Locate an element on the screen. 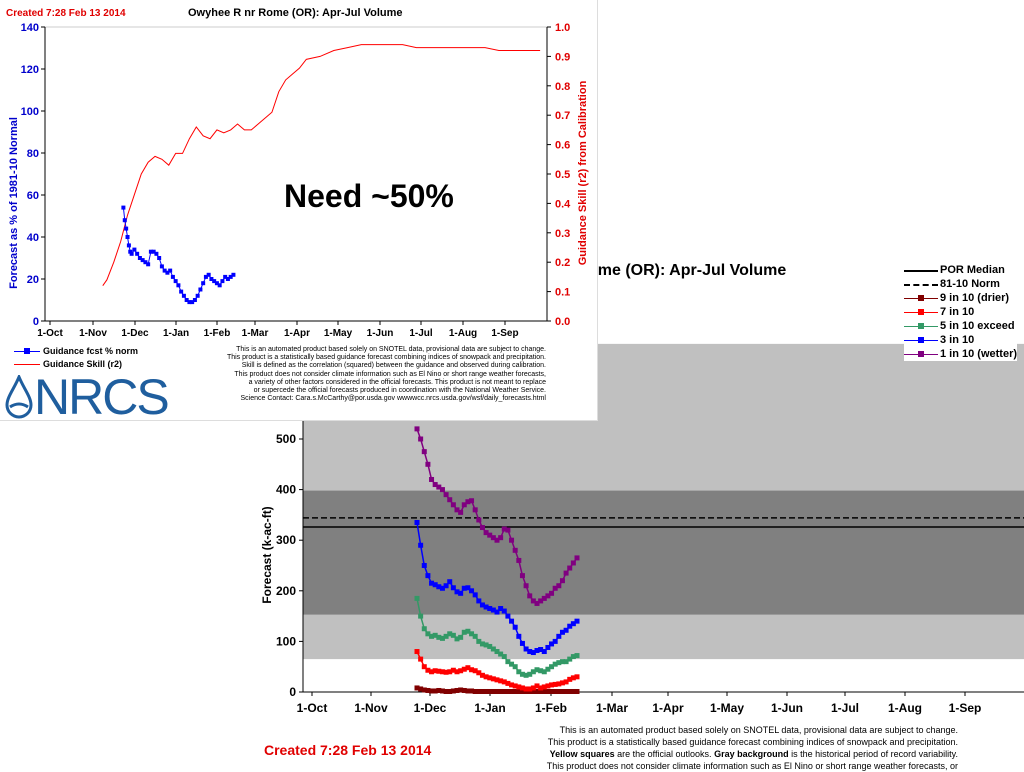 The height and width of the screenshot is (772, 1024). chart1-x-tick-label: 1-Sep is located at coordinates (504, 333).